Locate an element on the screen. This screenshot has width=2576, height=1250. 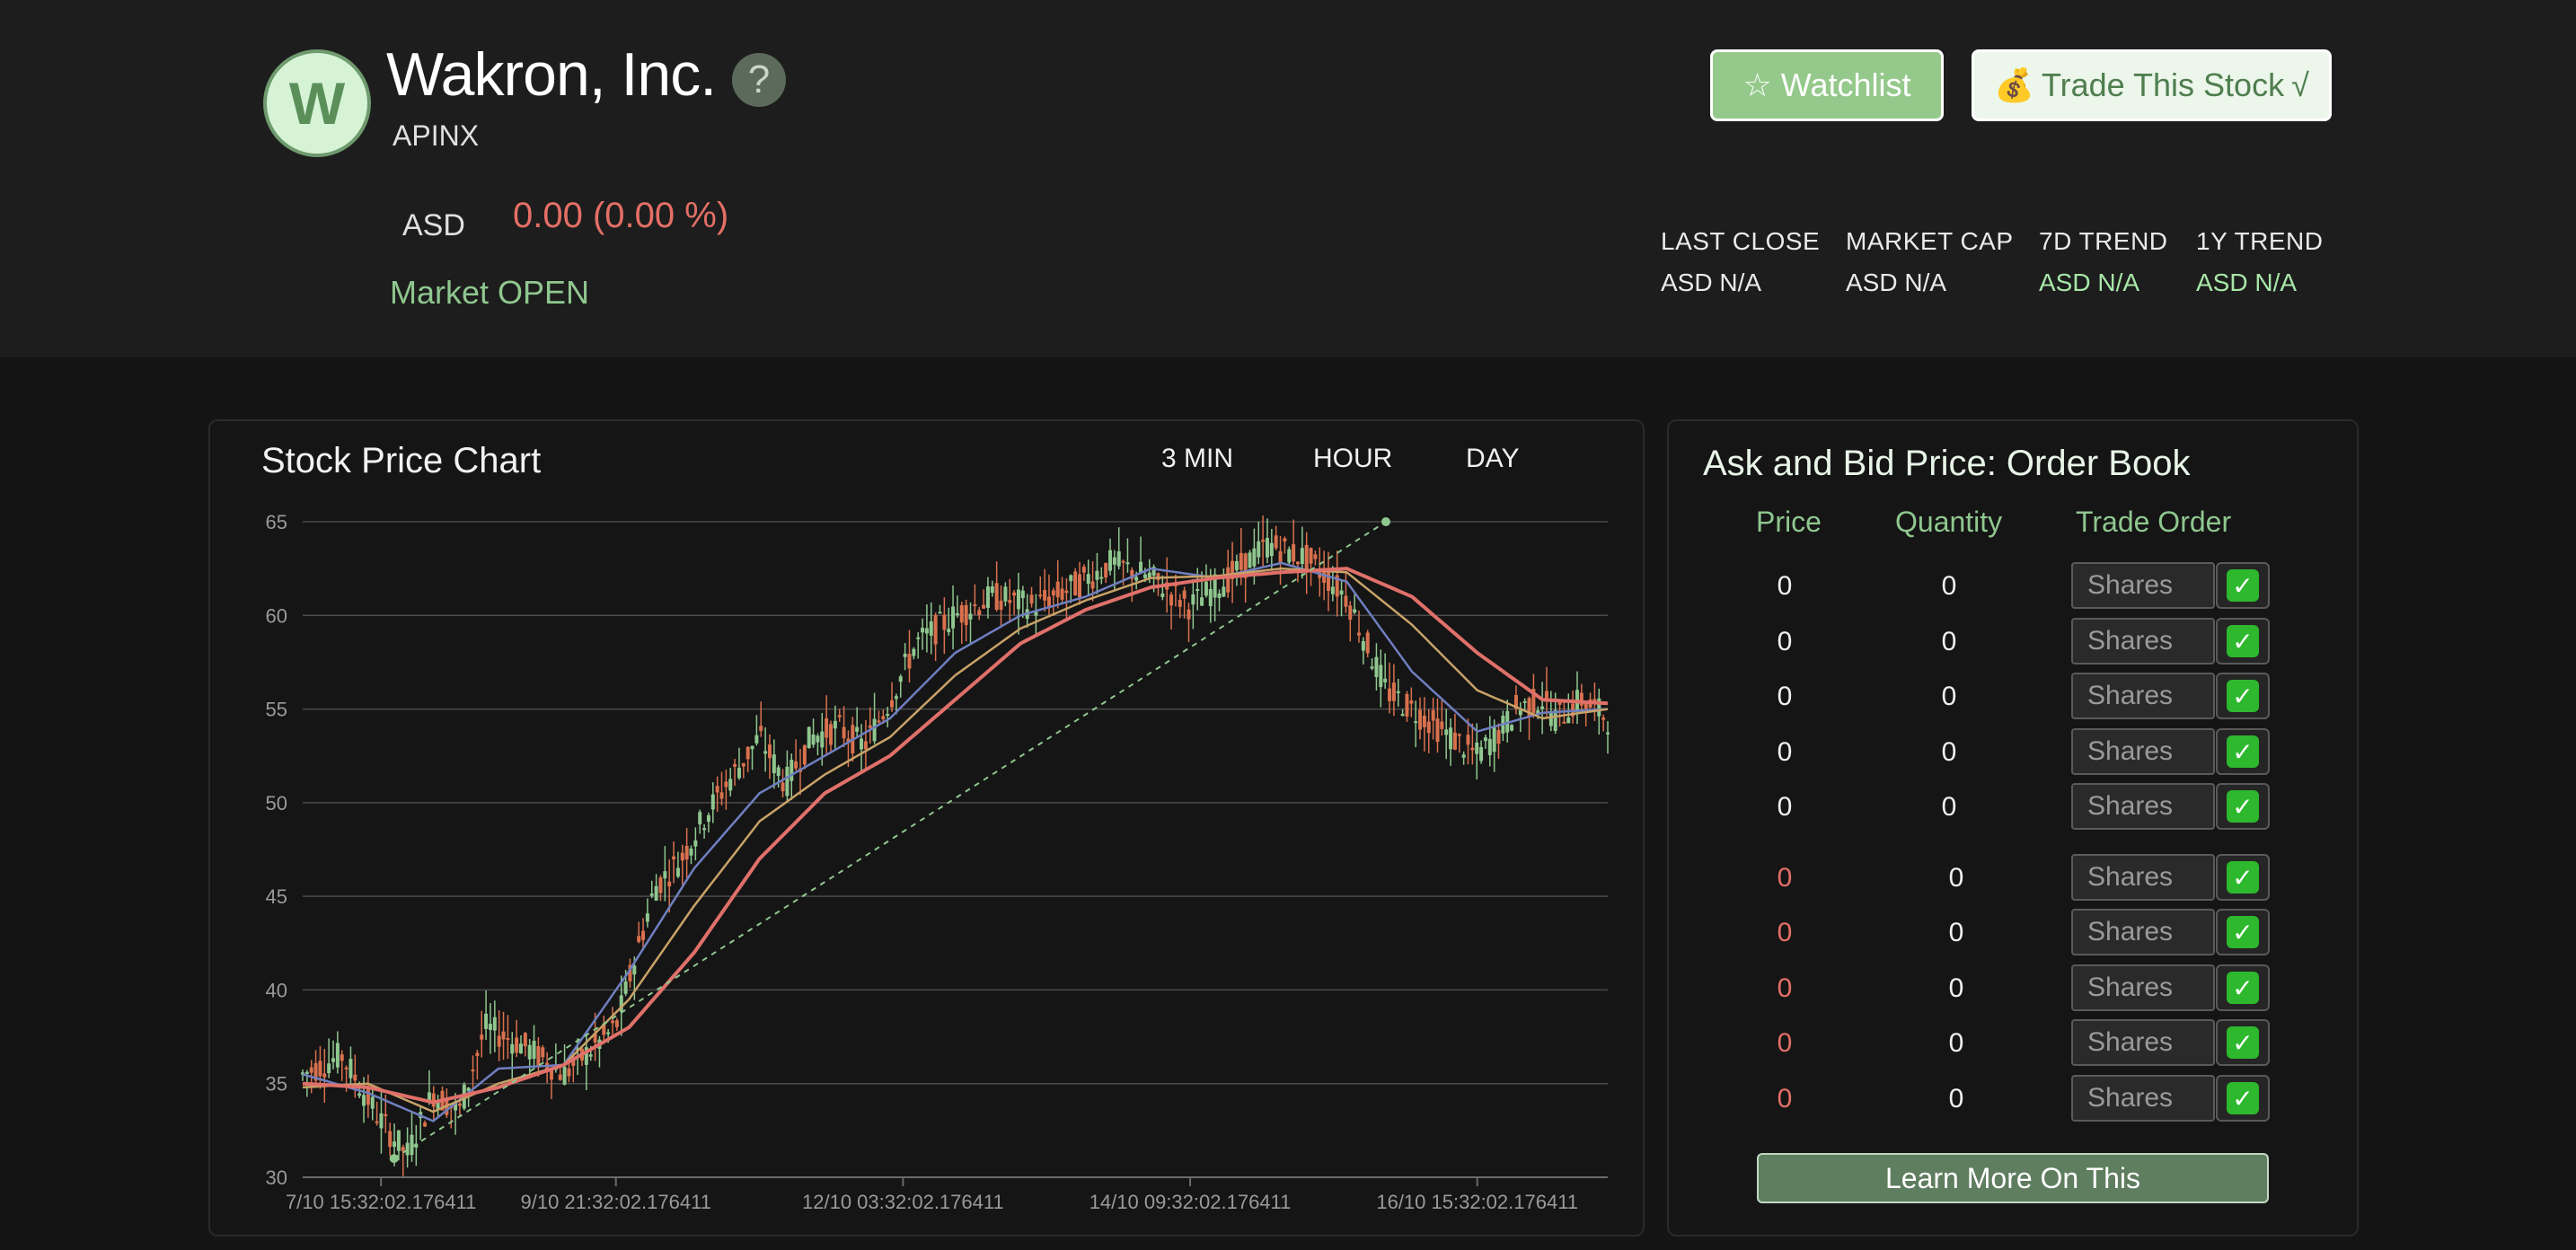
learn-more-button: Learn More On This is located at coordinates (2013, 1178).